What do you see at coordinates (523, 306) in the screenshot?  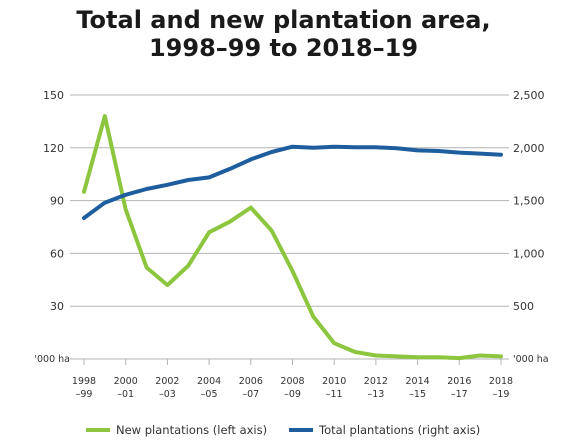 I see `right-axis-tick-label: 500` at bounding box center [523, 306].